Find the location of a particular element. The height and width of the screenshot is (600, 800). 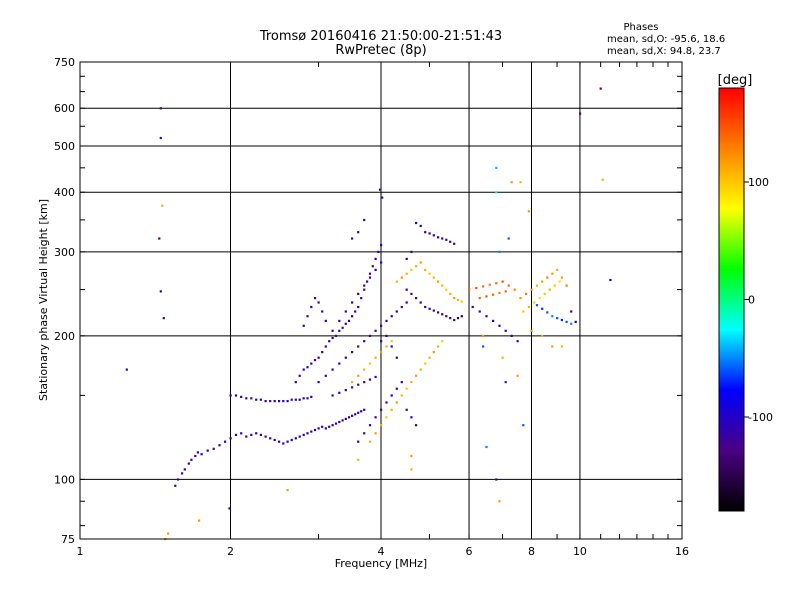

x-tick-label: 4 is located at coordinates (381, 551).